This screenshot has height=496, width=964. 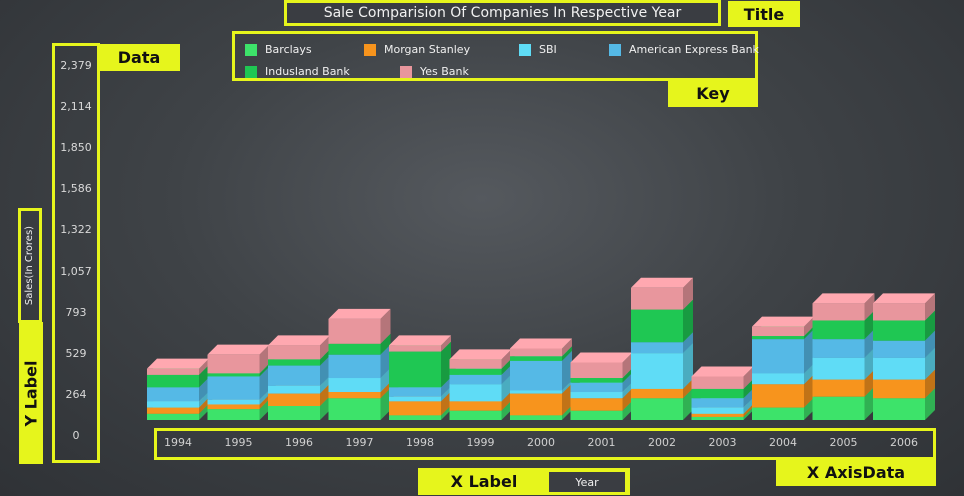 What do you see at coordinates (420, 442) in the screenshot?
I see `x-tick-label: 1998` at bounding box center [420, 442].